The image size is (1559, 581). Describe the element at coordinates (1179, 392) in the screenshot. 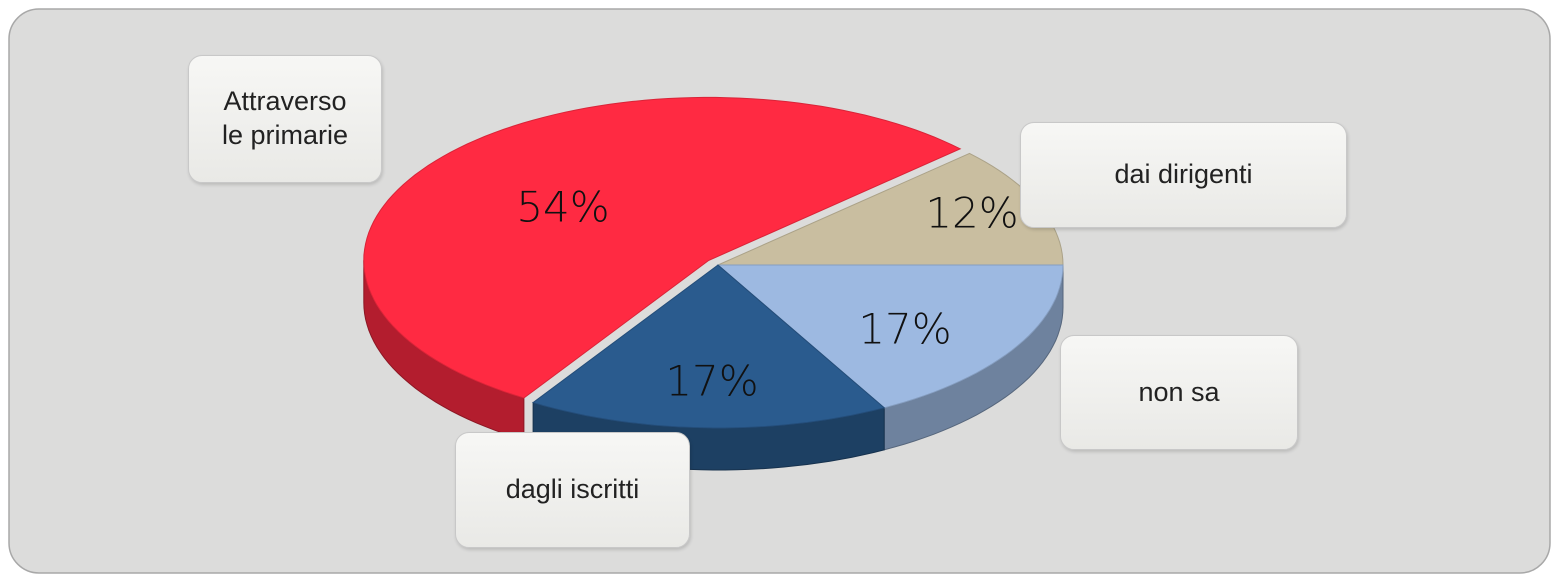

I see `category-label: non sa` at that location.